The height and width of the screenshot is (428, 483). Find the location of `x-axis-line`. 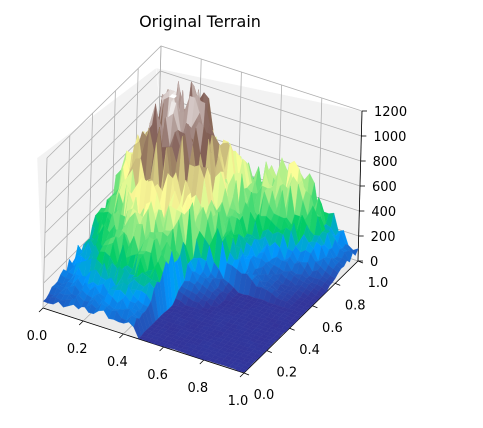

x-axis-line is located at coordinates (143, 340).